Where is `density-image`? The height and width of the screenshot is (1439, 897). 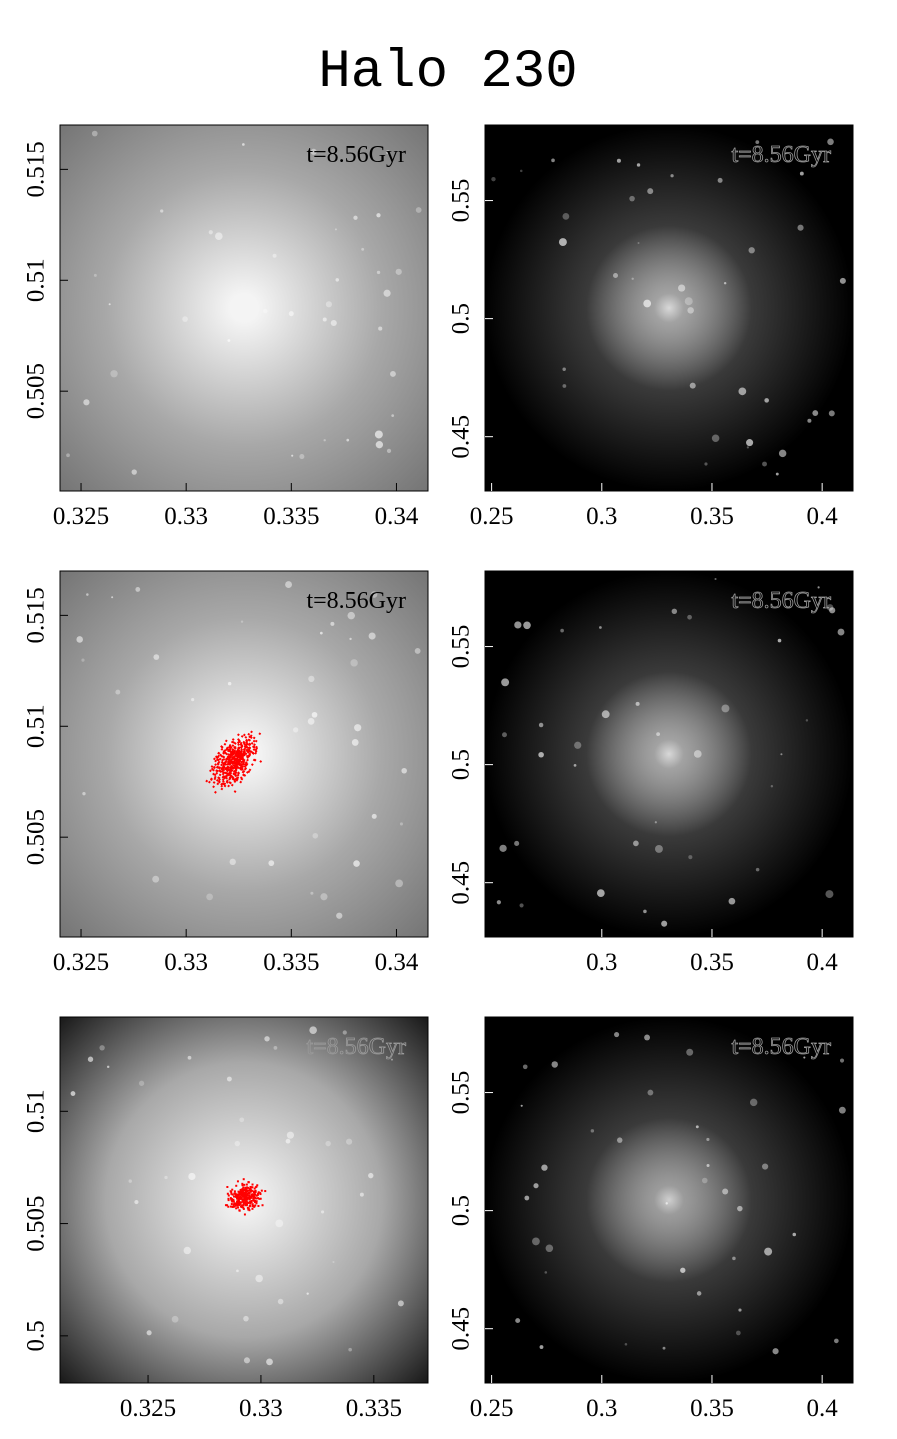 density-image is located at coordinates (669, 308).